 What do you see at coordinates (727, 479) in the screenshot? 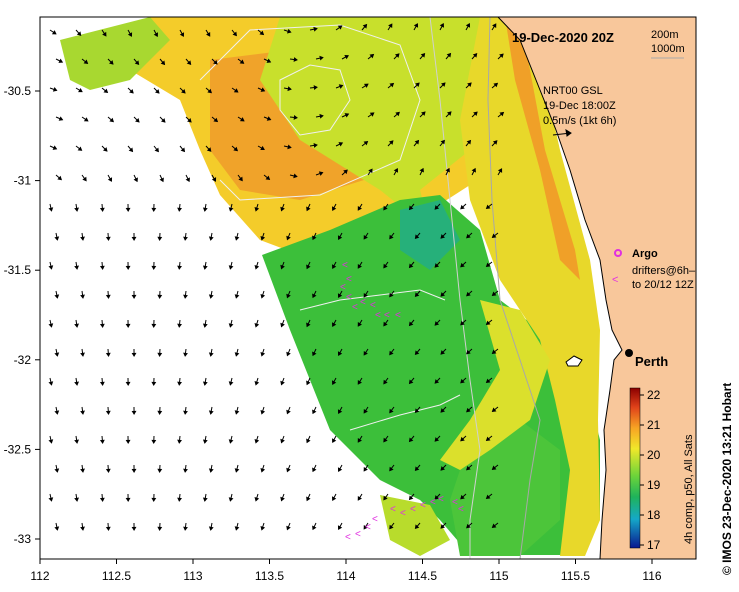
I see `credit-label: © IMOS 23-Dec-2020 13:21 Hobart` at bounding box center [727, 479].